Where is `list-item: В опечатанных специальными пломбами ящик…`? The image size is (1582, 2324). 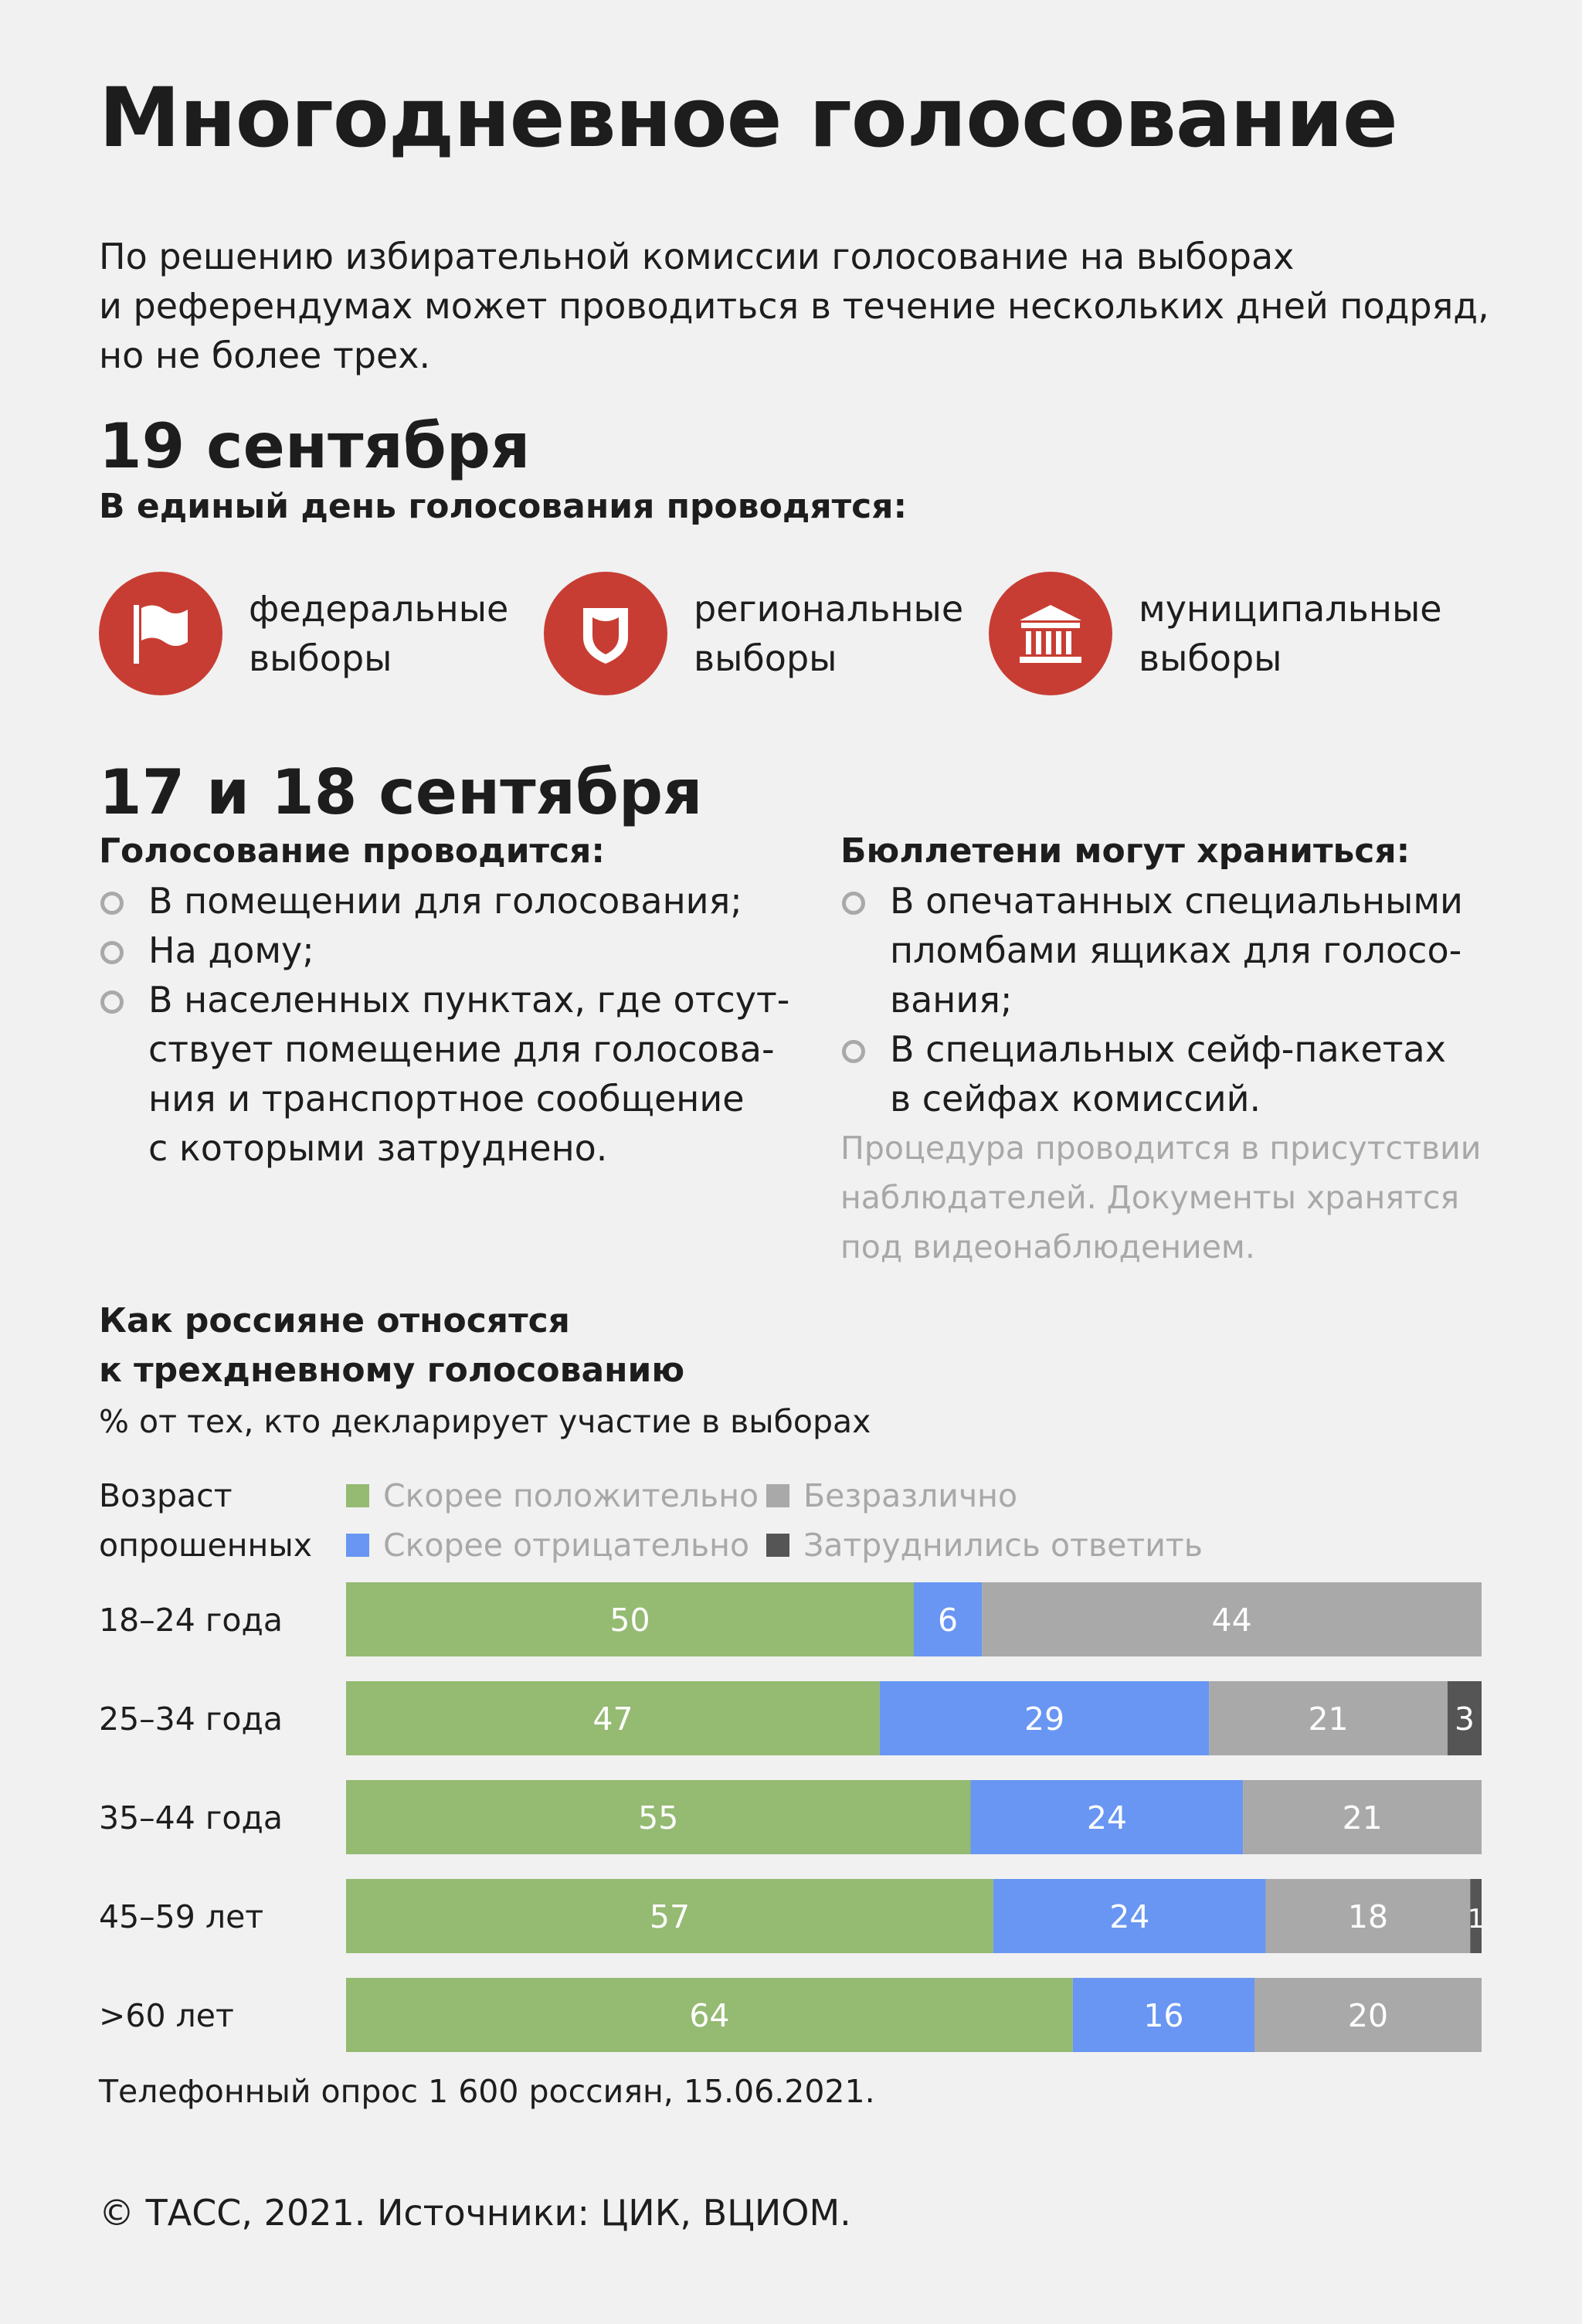
list-item: В опечатанных специальными пломбами ящик… is located at coordinates (1160, 950).